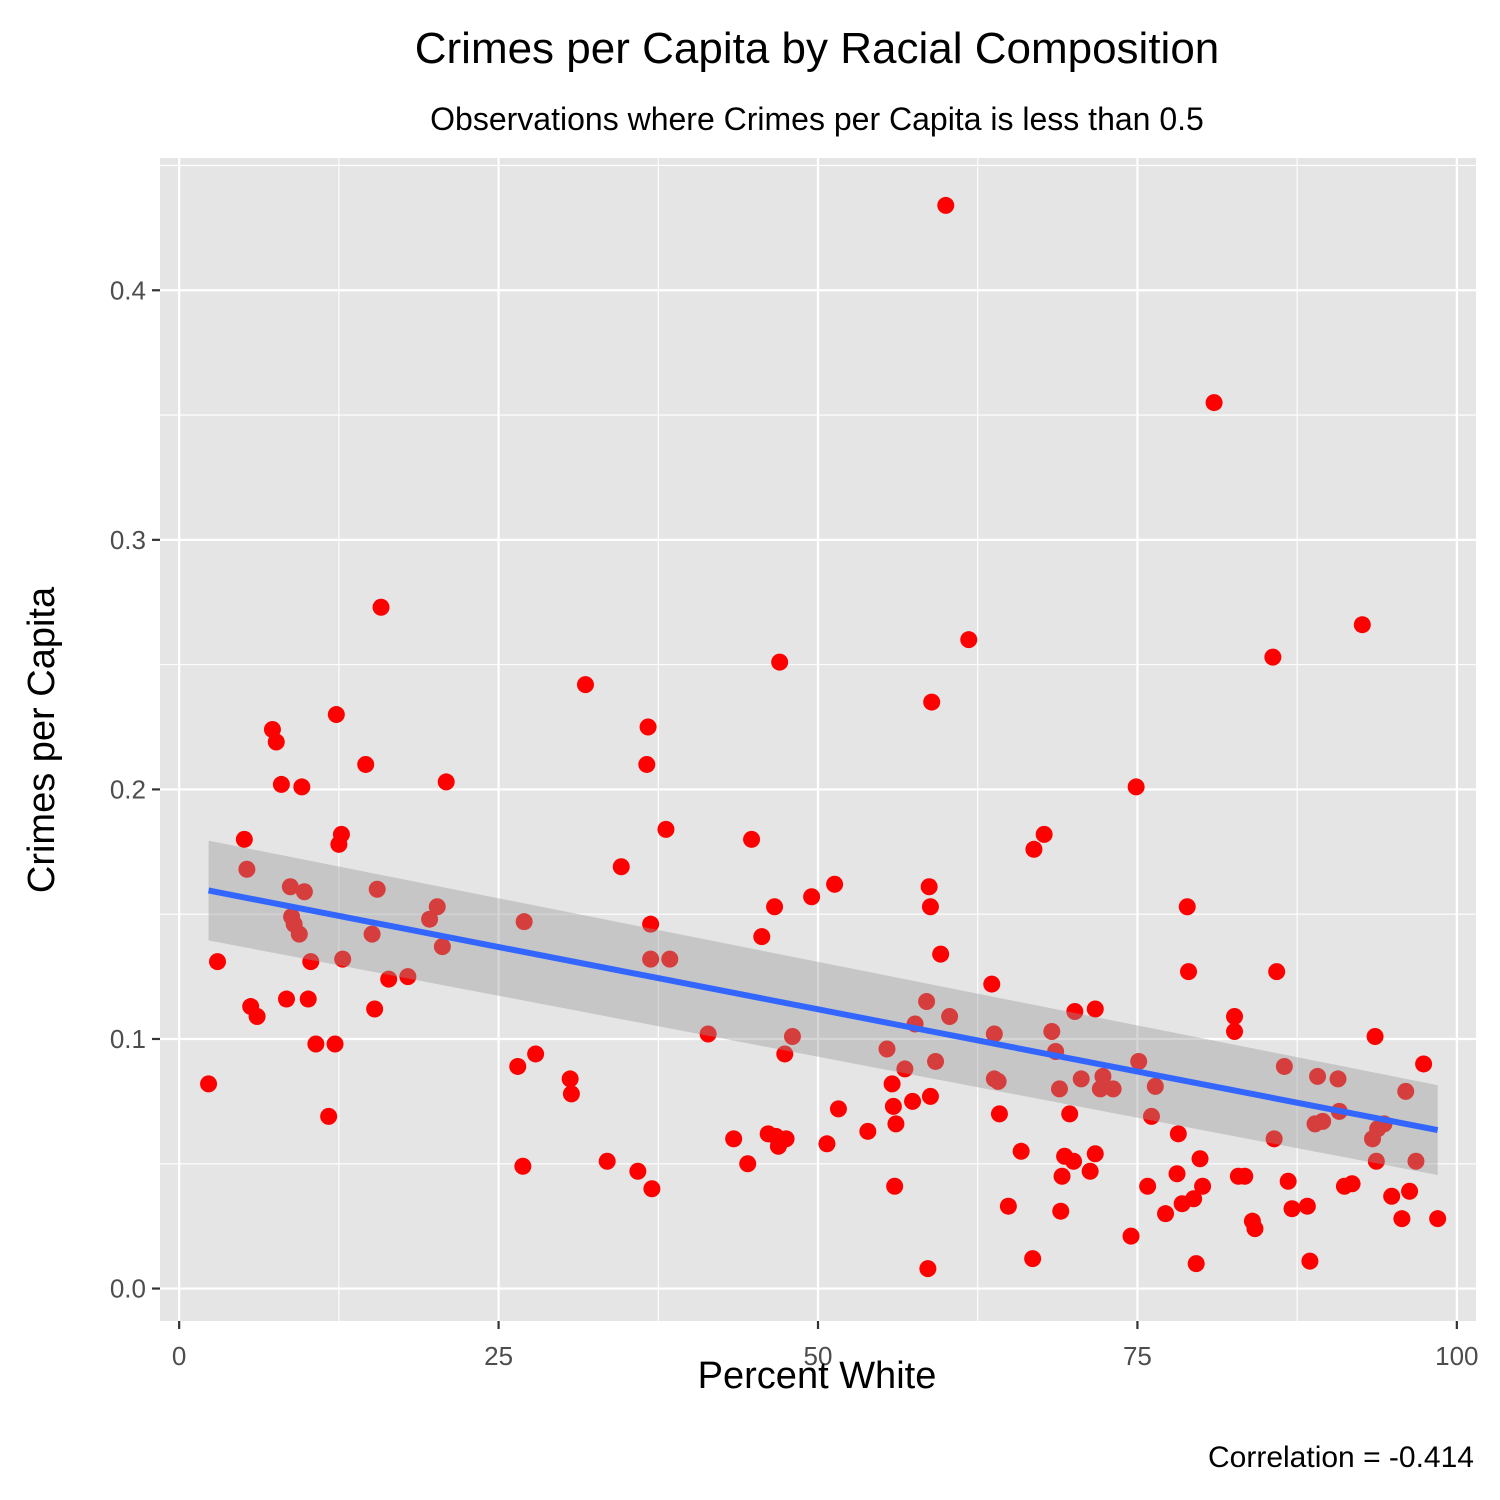 The width and height of the screenshot is (1500, 1500). What do you see at coordinates (128, 540) in the screenshot?
I see `y-tick-label: 0.3` at bounding box center [128, 540].